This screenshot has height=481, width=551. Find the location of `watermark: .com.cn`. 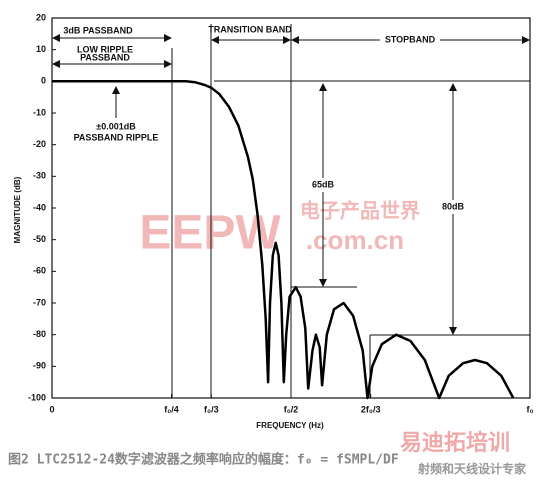

watermark: .com.cn is located at coordinates (355, 240).